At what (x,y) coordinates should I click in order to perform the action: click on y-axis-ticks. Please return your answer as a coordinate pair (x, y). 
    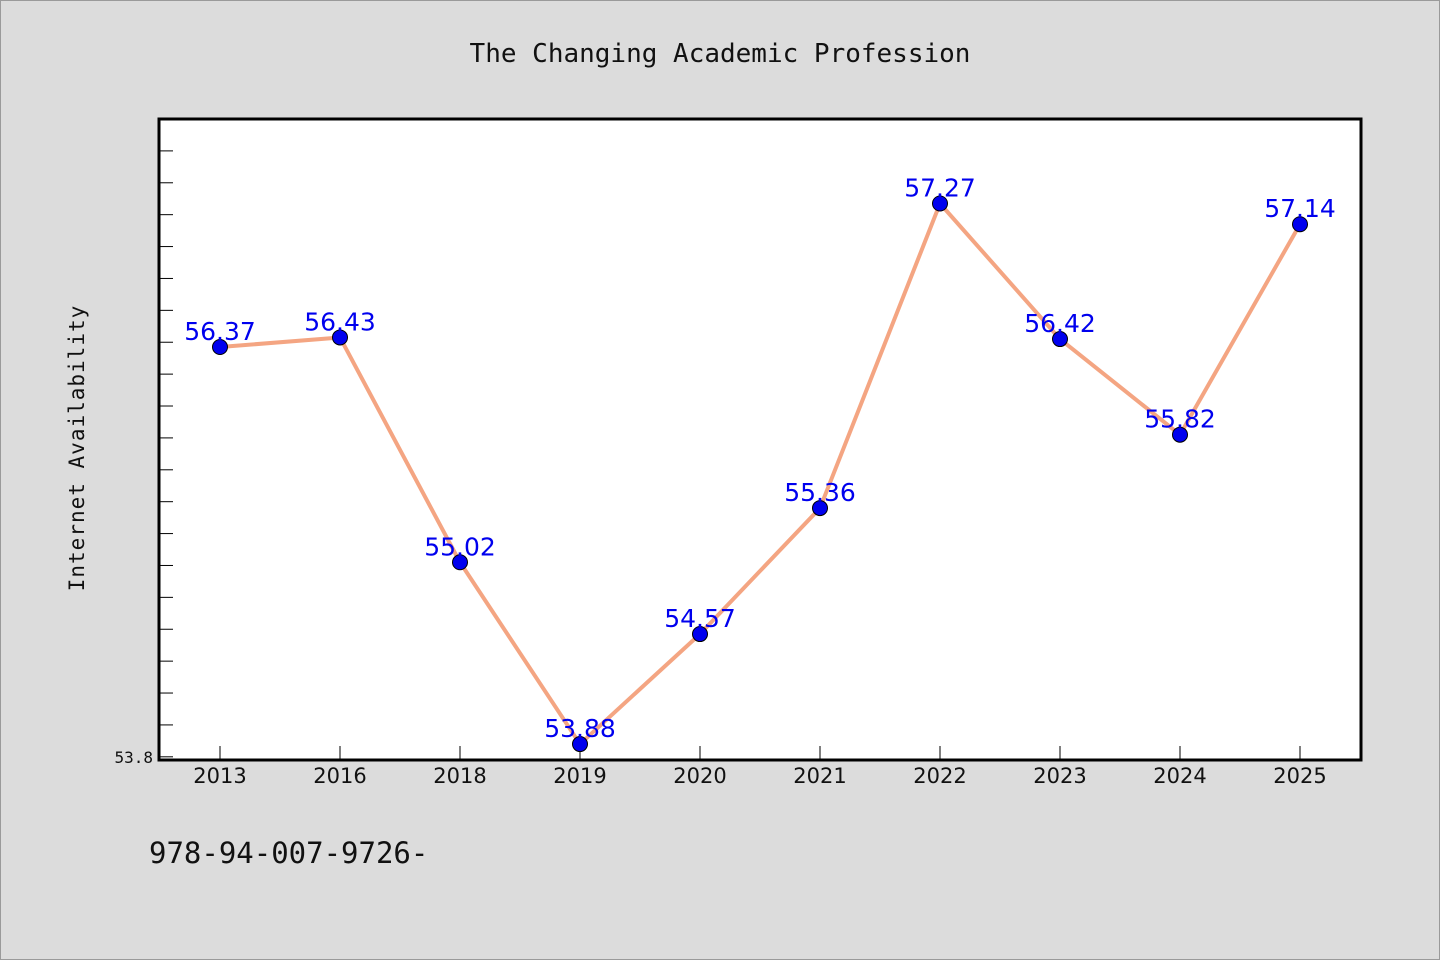
    Looking at the image, I should click on (166, 454).